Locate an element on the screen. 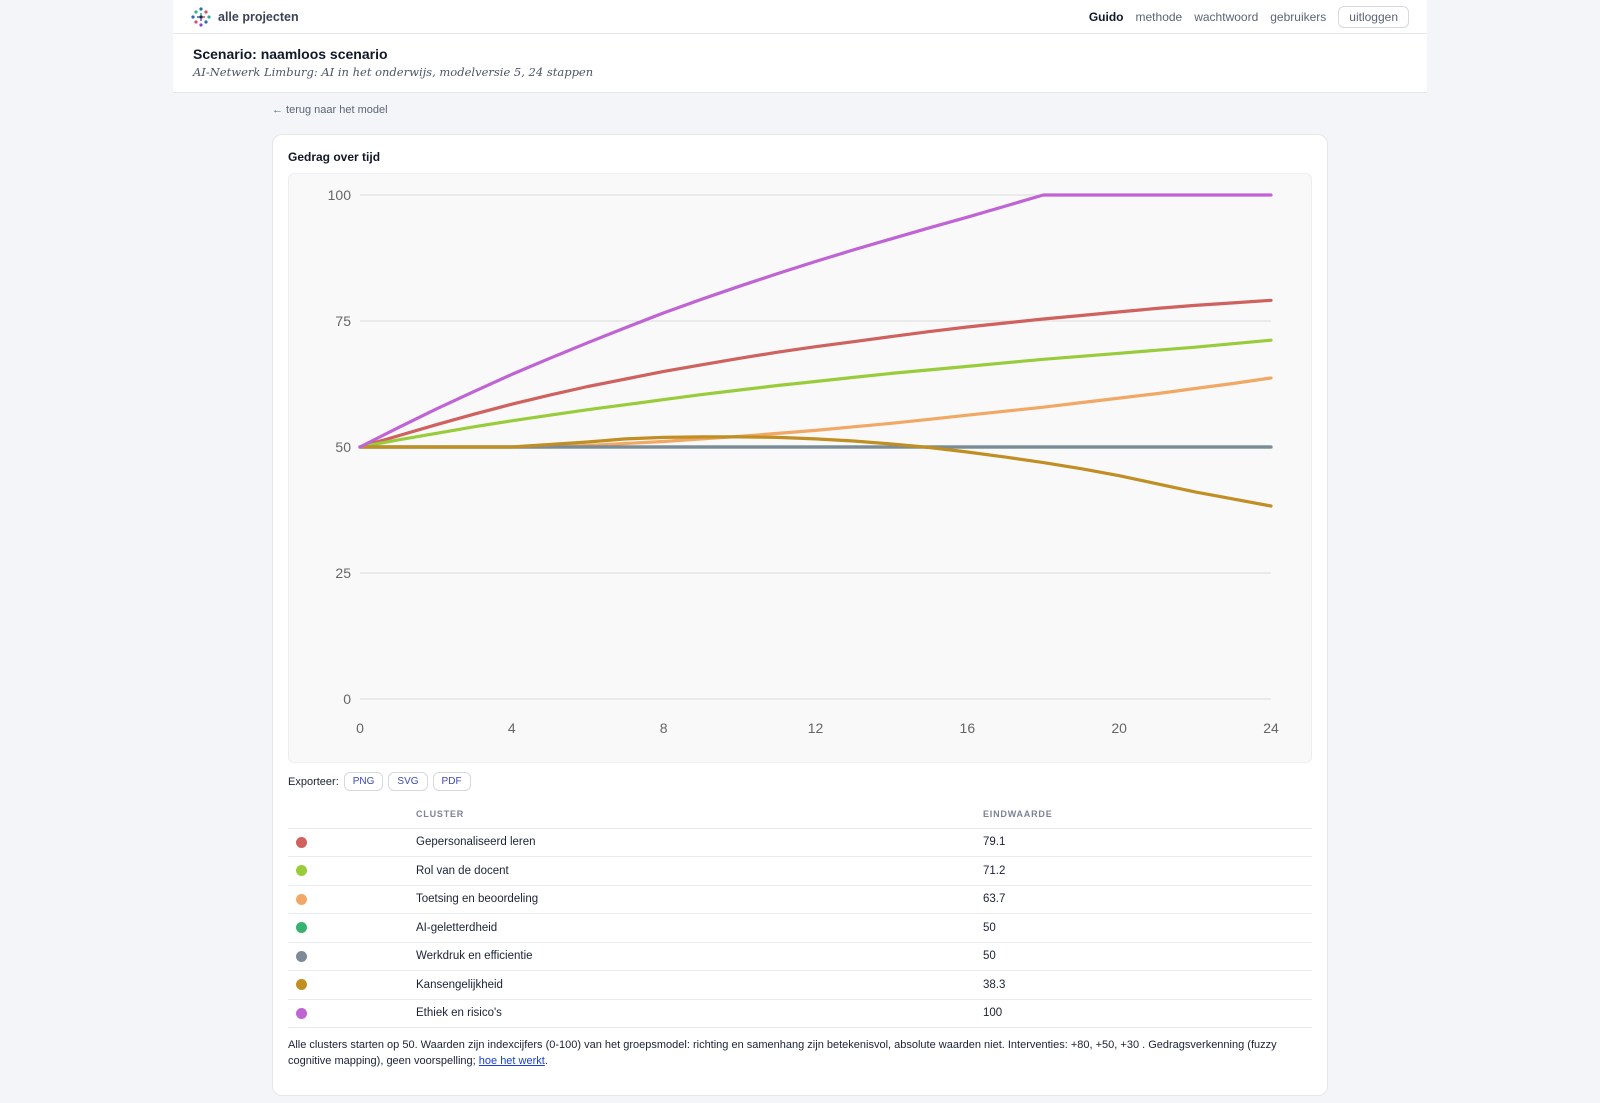  table-row: Rol van de docent 71.2 is located at coordinates (800, 871).